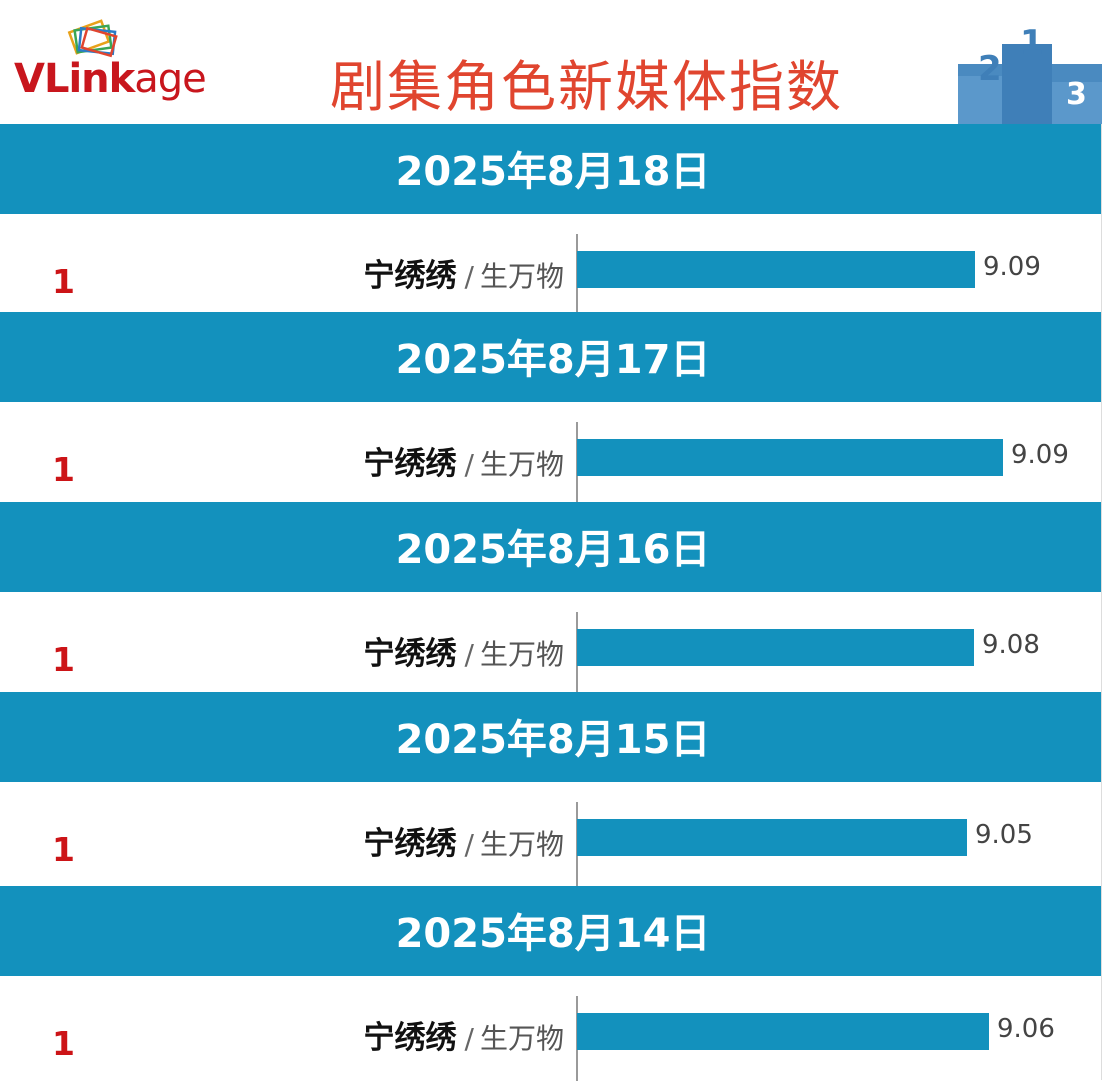  I want to click on date-band: 2025年8月16日, so click(551, 547).